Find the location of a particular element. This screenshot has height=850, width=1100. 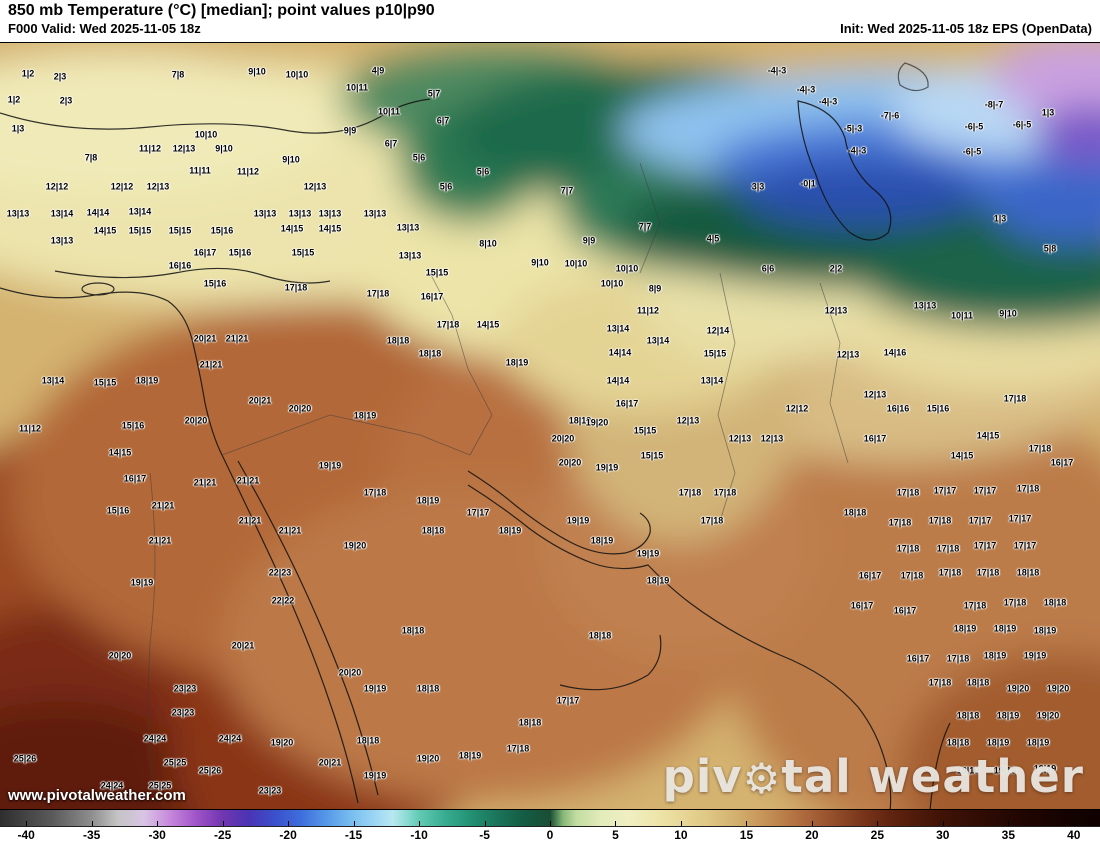

point-value: 11|11 is located at coordinates (200, 170).